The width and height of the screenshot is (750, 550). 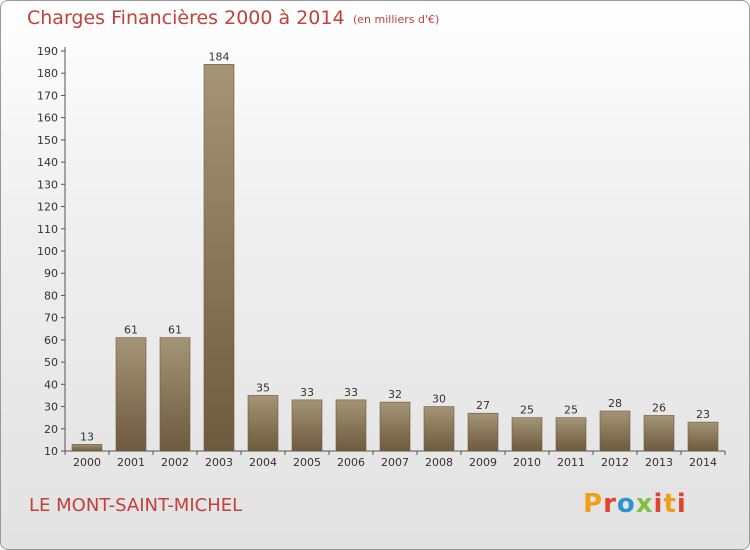 I want to click on data-label-2014: 23, so click(x=703, y=414).